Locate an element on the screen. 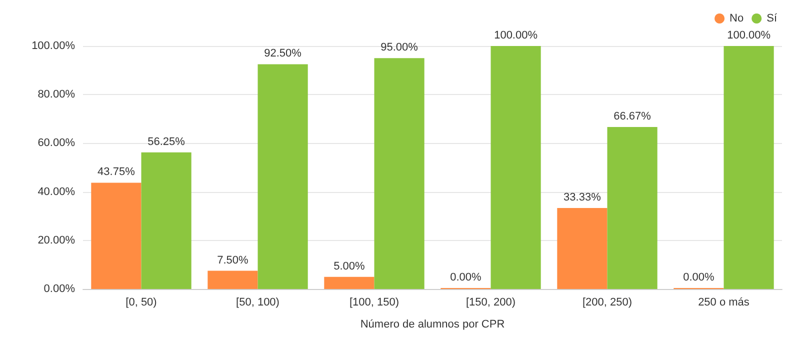  data-label: 33.33% is located at coordinates (583, 198).